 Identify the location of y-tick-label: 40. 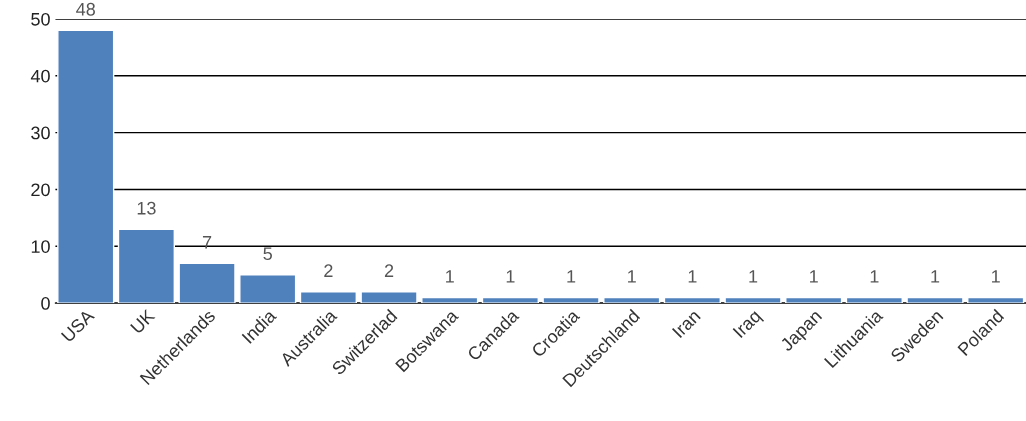
(40, 76).